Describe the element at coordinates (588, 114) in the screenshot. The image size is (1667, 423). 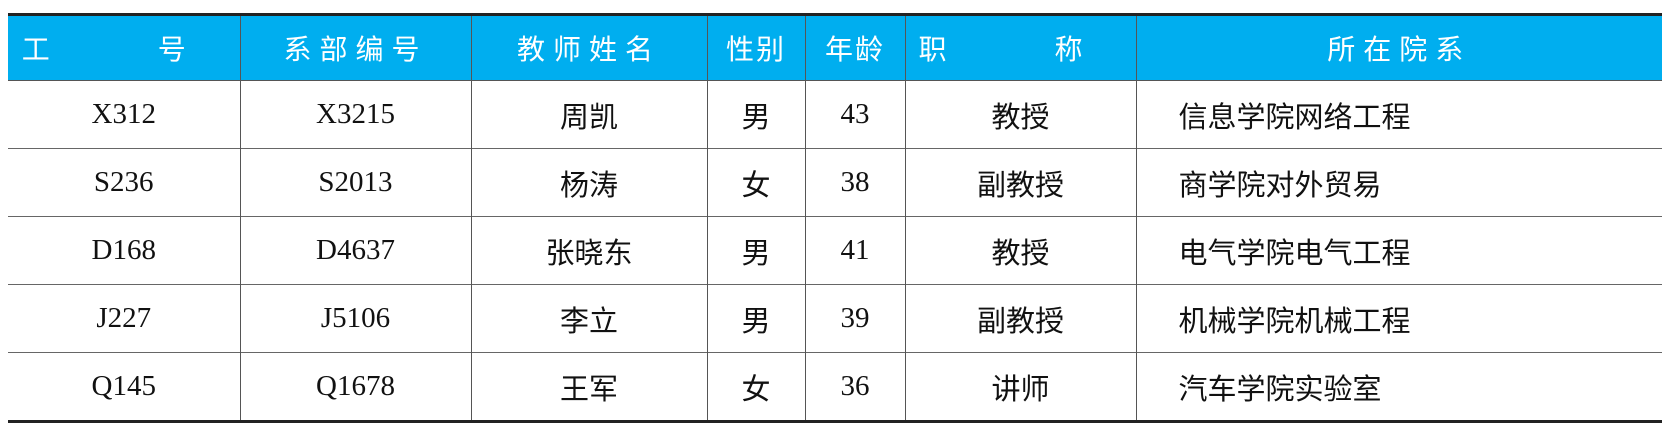
I see `cell-teacher-name: 周凯` at that location.